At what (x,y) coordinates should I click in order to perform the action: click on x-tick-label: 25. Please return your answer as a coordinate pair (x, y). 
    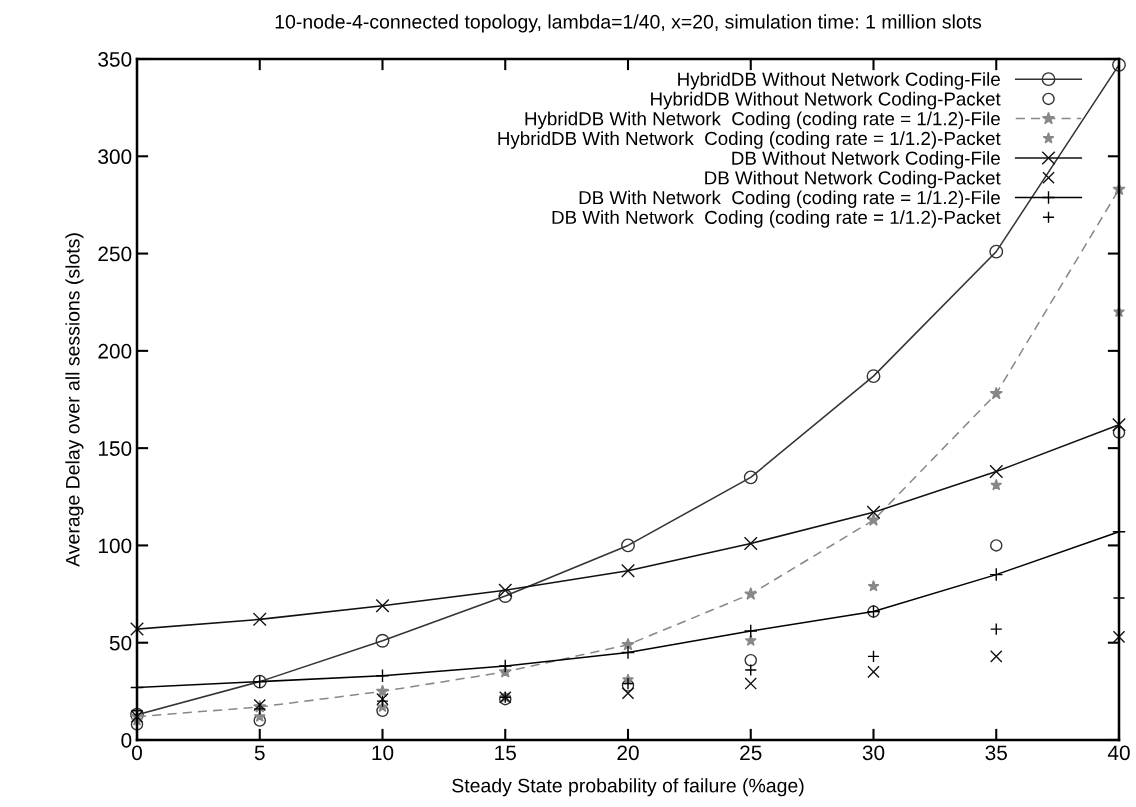
    Looking at the image, I should click on (751, 753).